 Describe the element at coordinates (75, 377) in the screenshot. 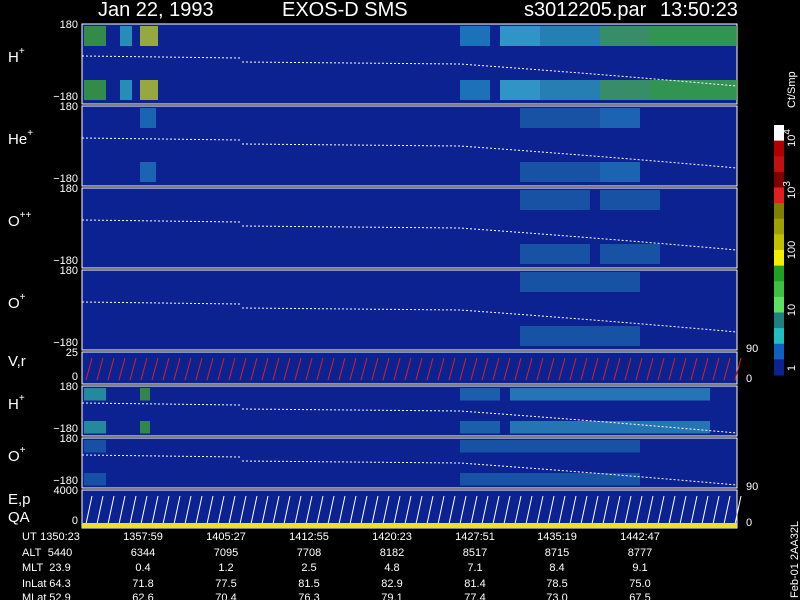

I see `y-tick-label: 0` at that location.